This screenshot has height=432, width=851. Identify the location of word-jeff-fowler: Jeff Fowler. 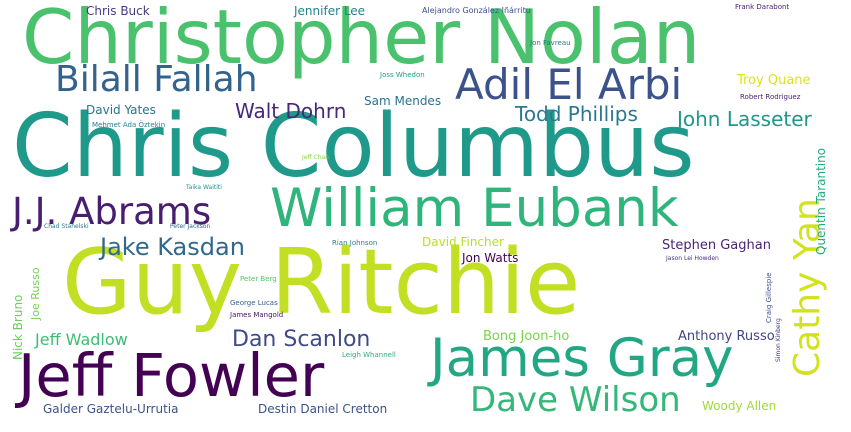
(171, 375).